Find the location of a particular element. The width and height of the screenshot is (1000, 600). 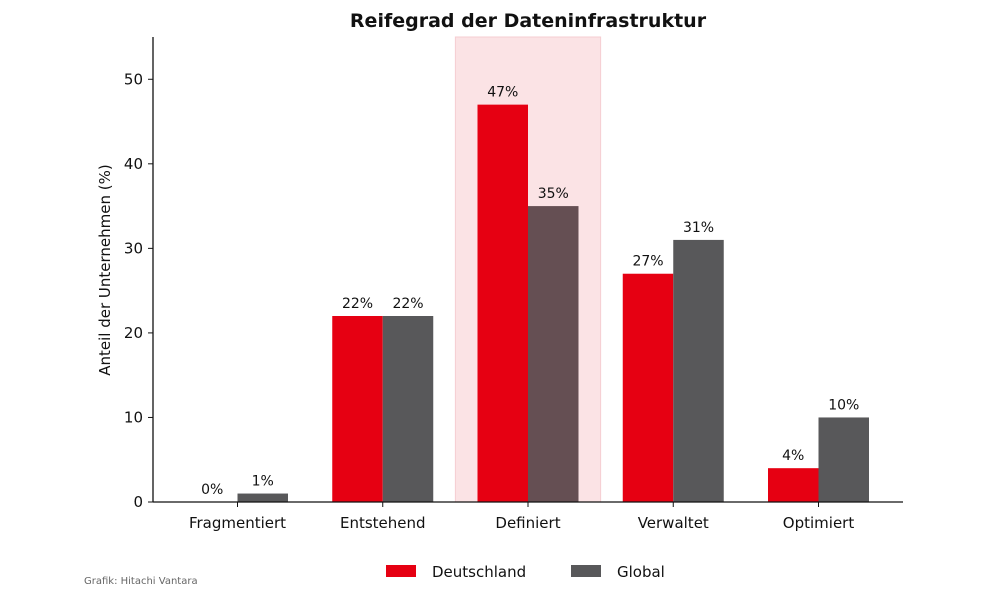

data-label: 0% is located at coordinates (212, 490).